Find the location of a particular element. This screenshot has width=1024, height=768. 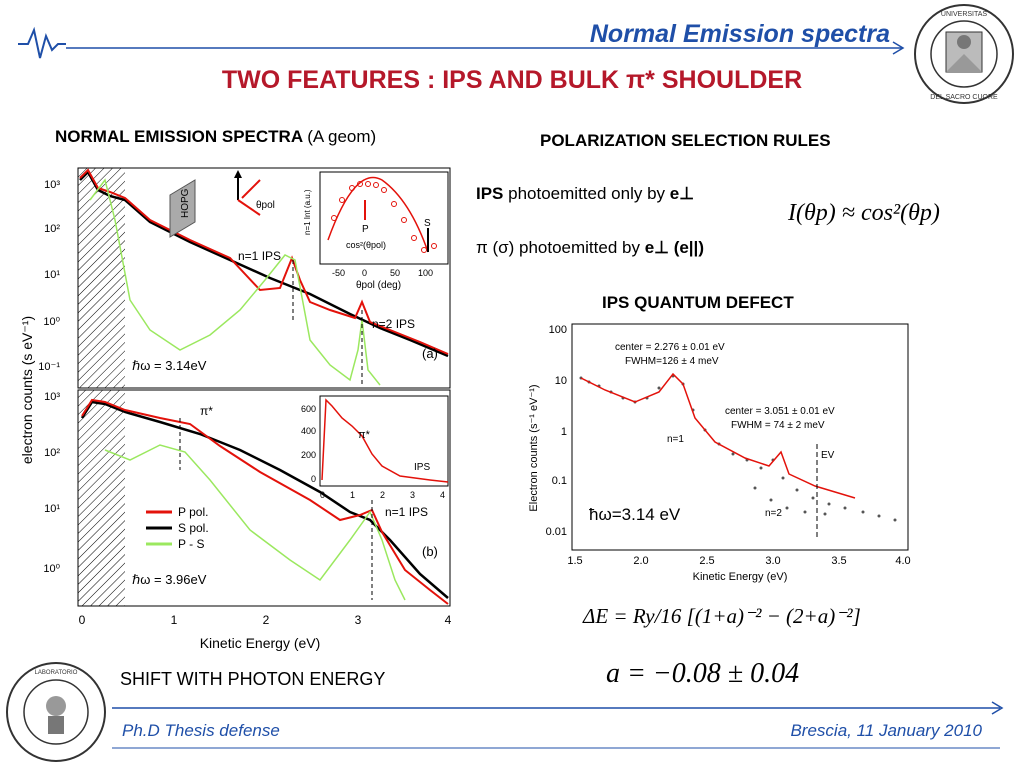

inset-a-cos-fit is located at coordinates (378, 214).